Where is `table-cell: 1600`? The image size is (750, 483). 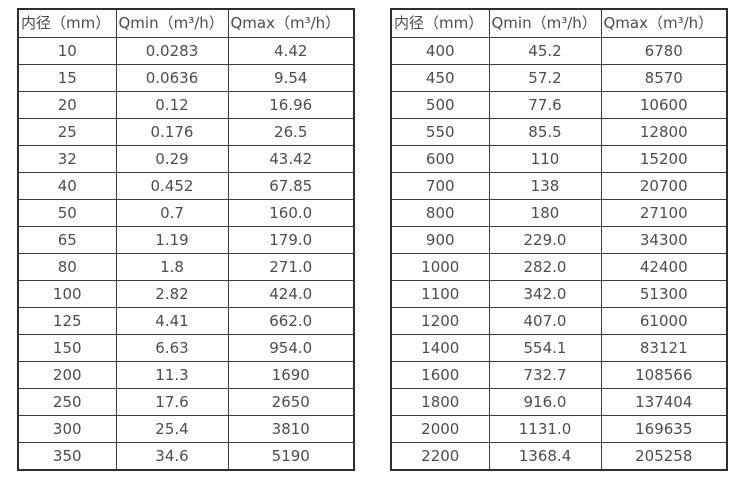 table-cell: 1600 is located at coordinates (440, 375).